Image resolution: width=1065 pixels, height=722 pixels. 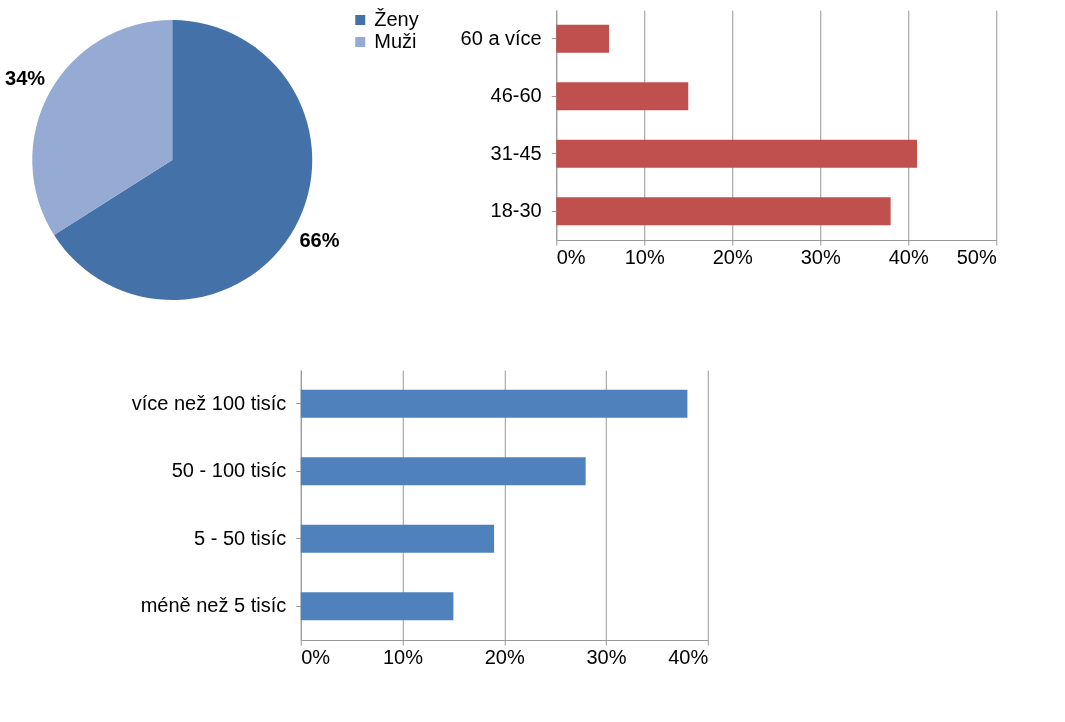 What do you see at coordinates (319, 239) in the screenshot?
I see `data-label: 66%` at bounding box center [319, 239].